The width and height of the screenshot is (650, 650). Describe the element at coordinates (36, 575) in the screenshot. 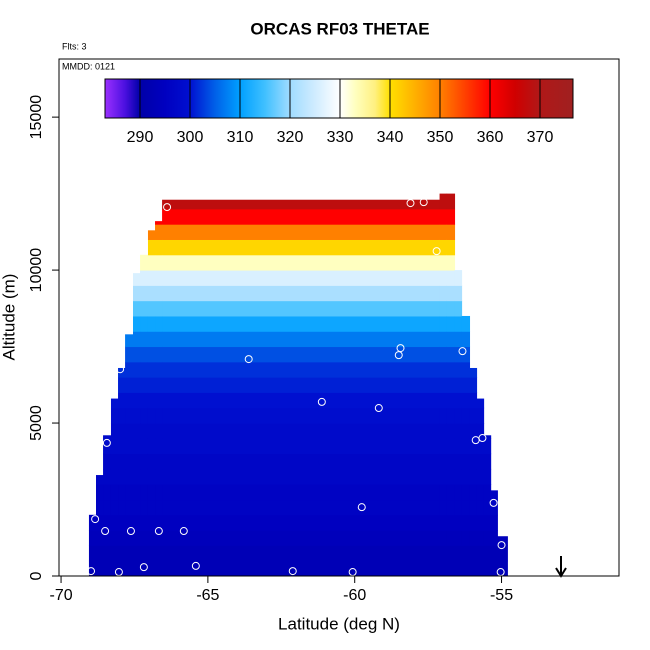

I see `y-tick-label: 0` at that location.